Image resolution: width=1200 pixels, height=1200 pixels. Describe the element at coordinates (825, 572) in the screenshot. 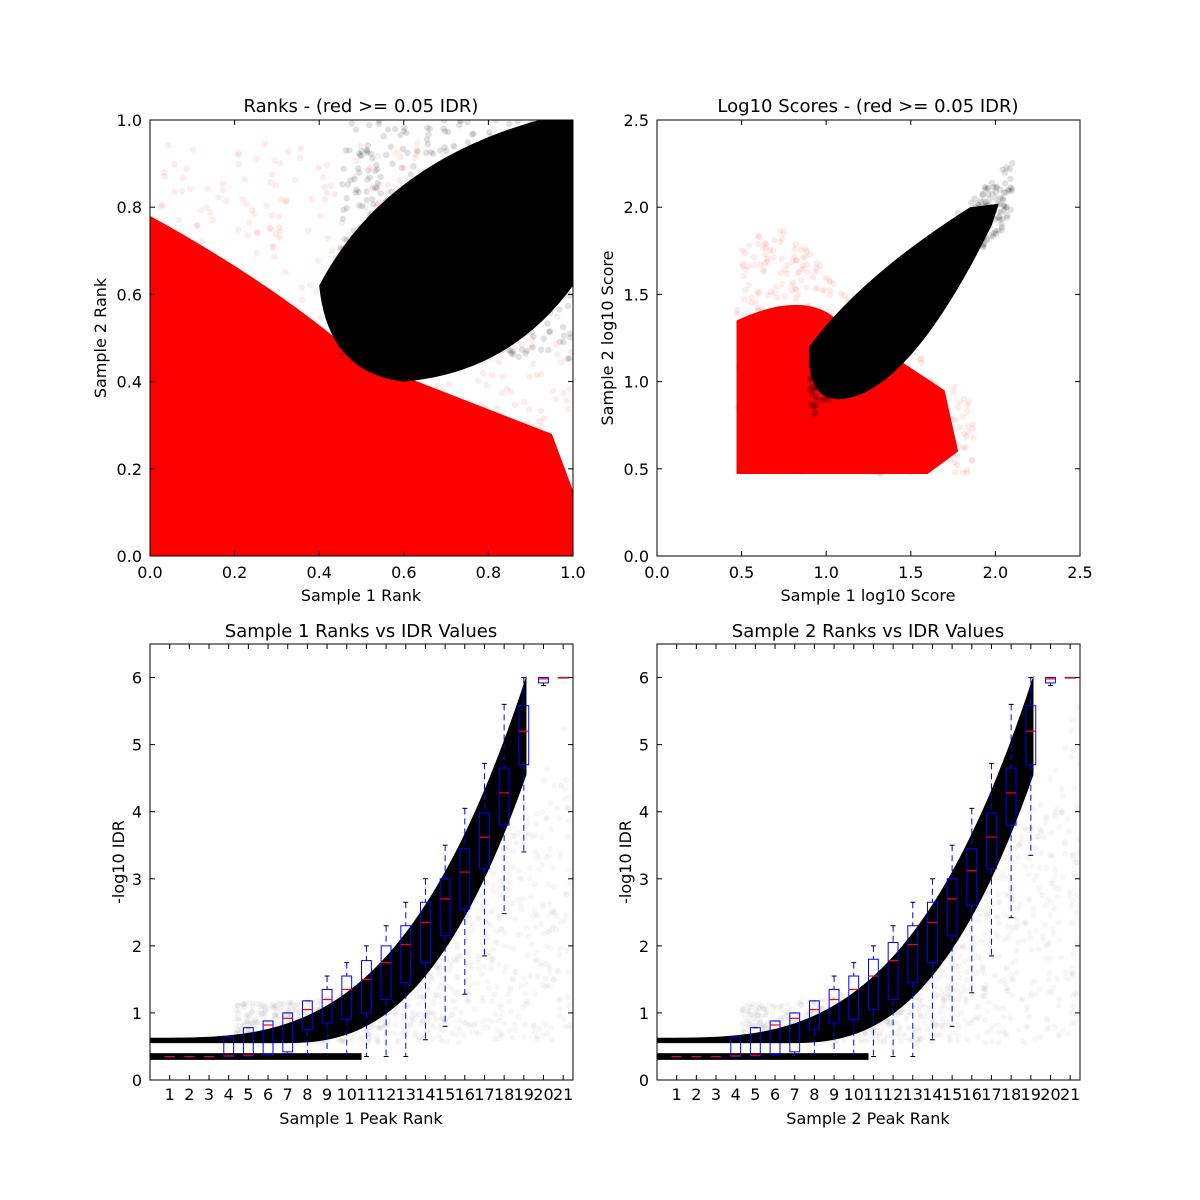

I see `x-tick-label: 1.0` at that location.